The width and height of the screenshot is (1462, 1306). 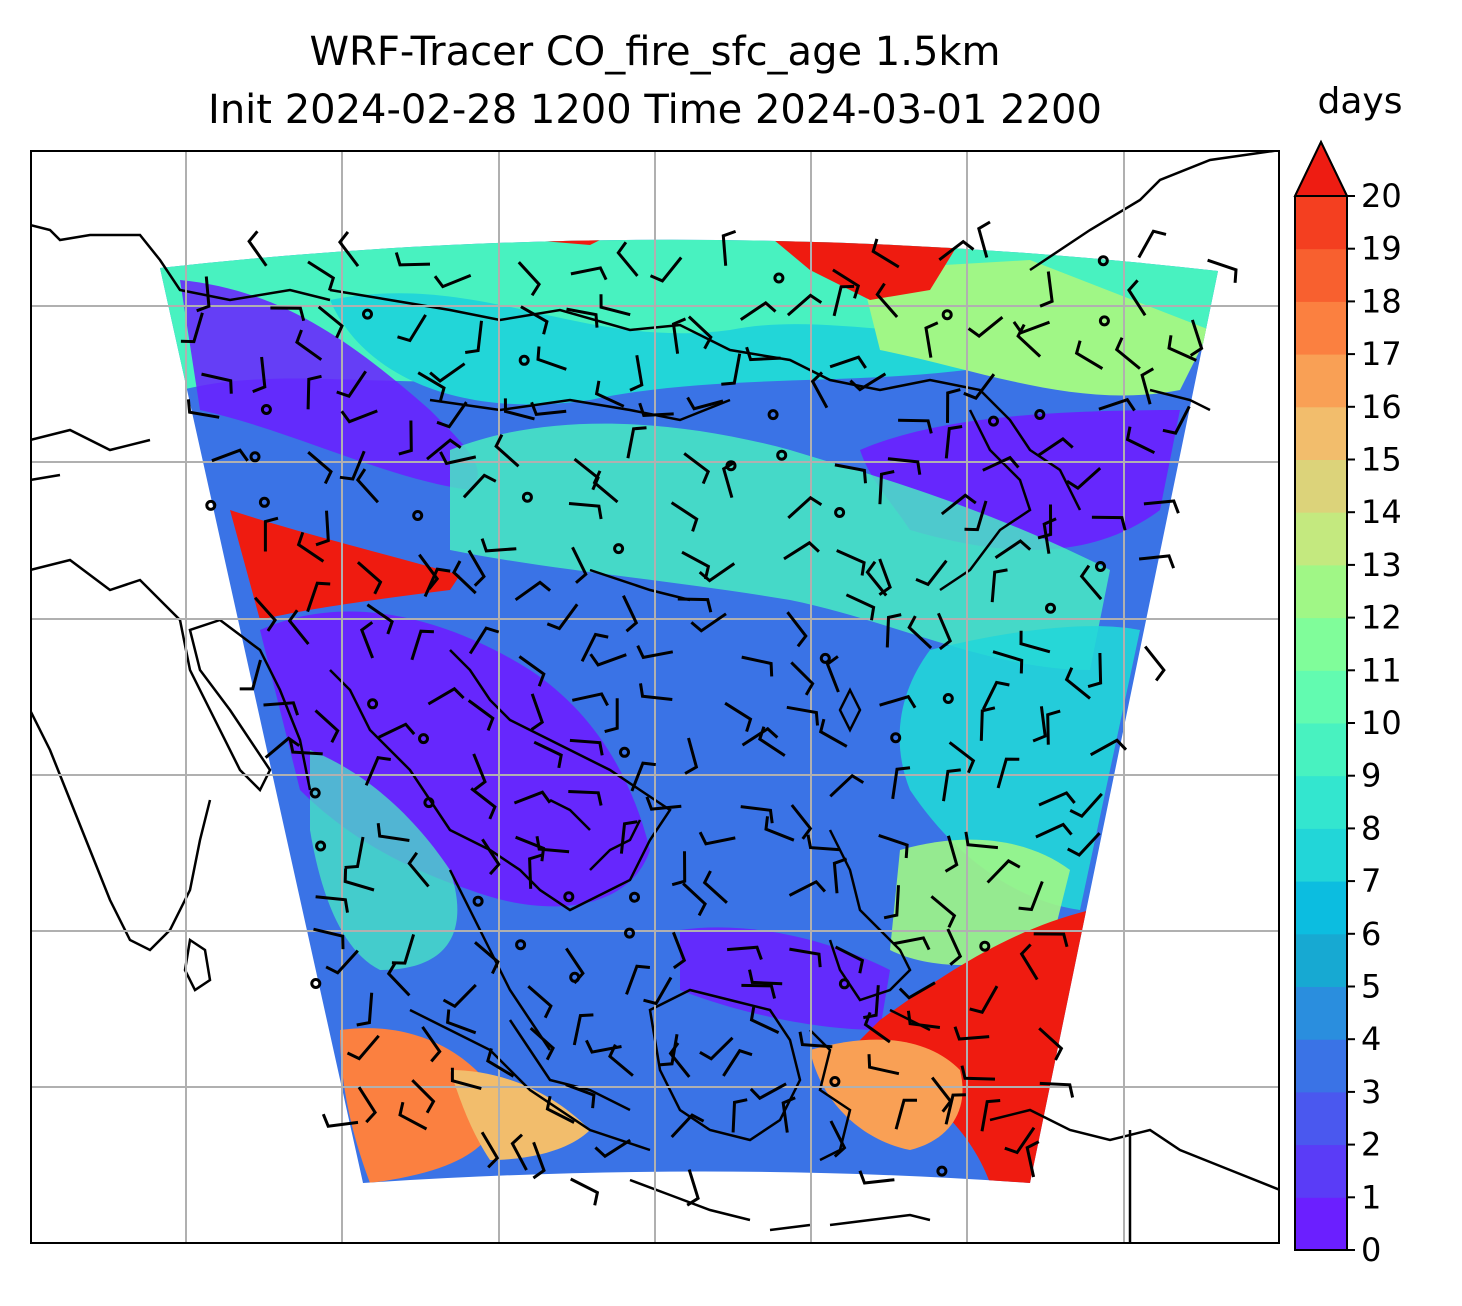 I want to click on coast-india, so click(x=171, y=755).